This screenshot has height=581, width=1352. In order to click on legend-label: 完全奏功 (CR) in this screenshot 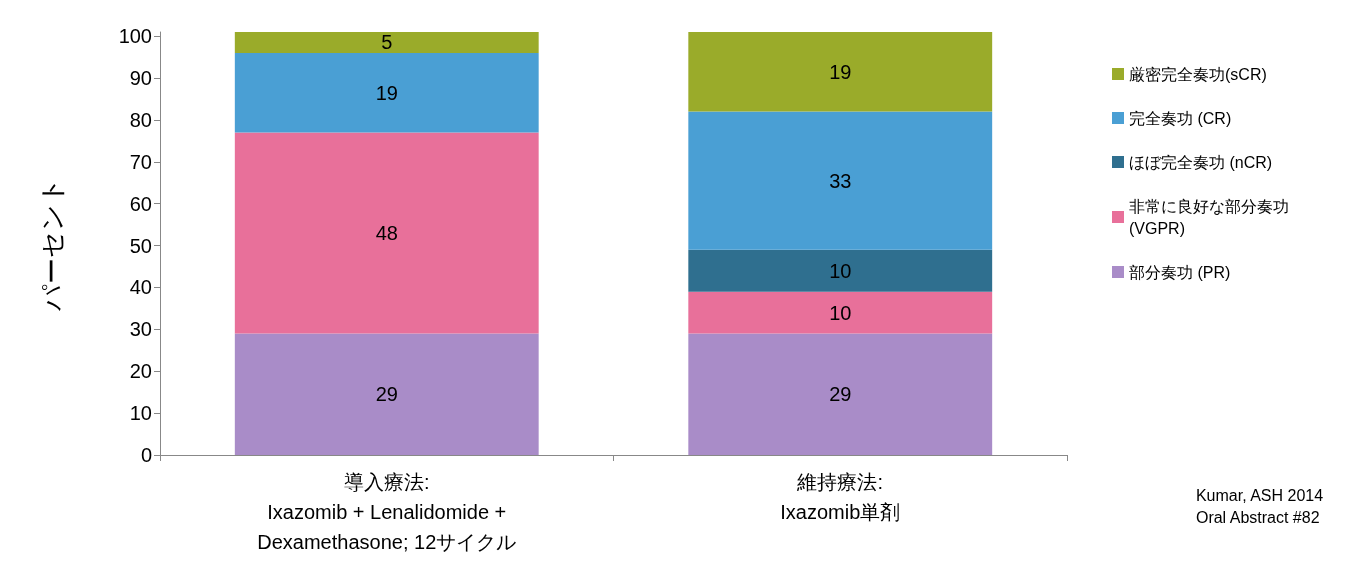, I will do `click(1180, 118)`.